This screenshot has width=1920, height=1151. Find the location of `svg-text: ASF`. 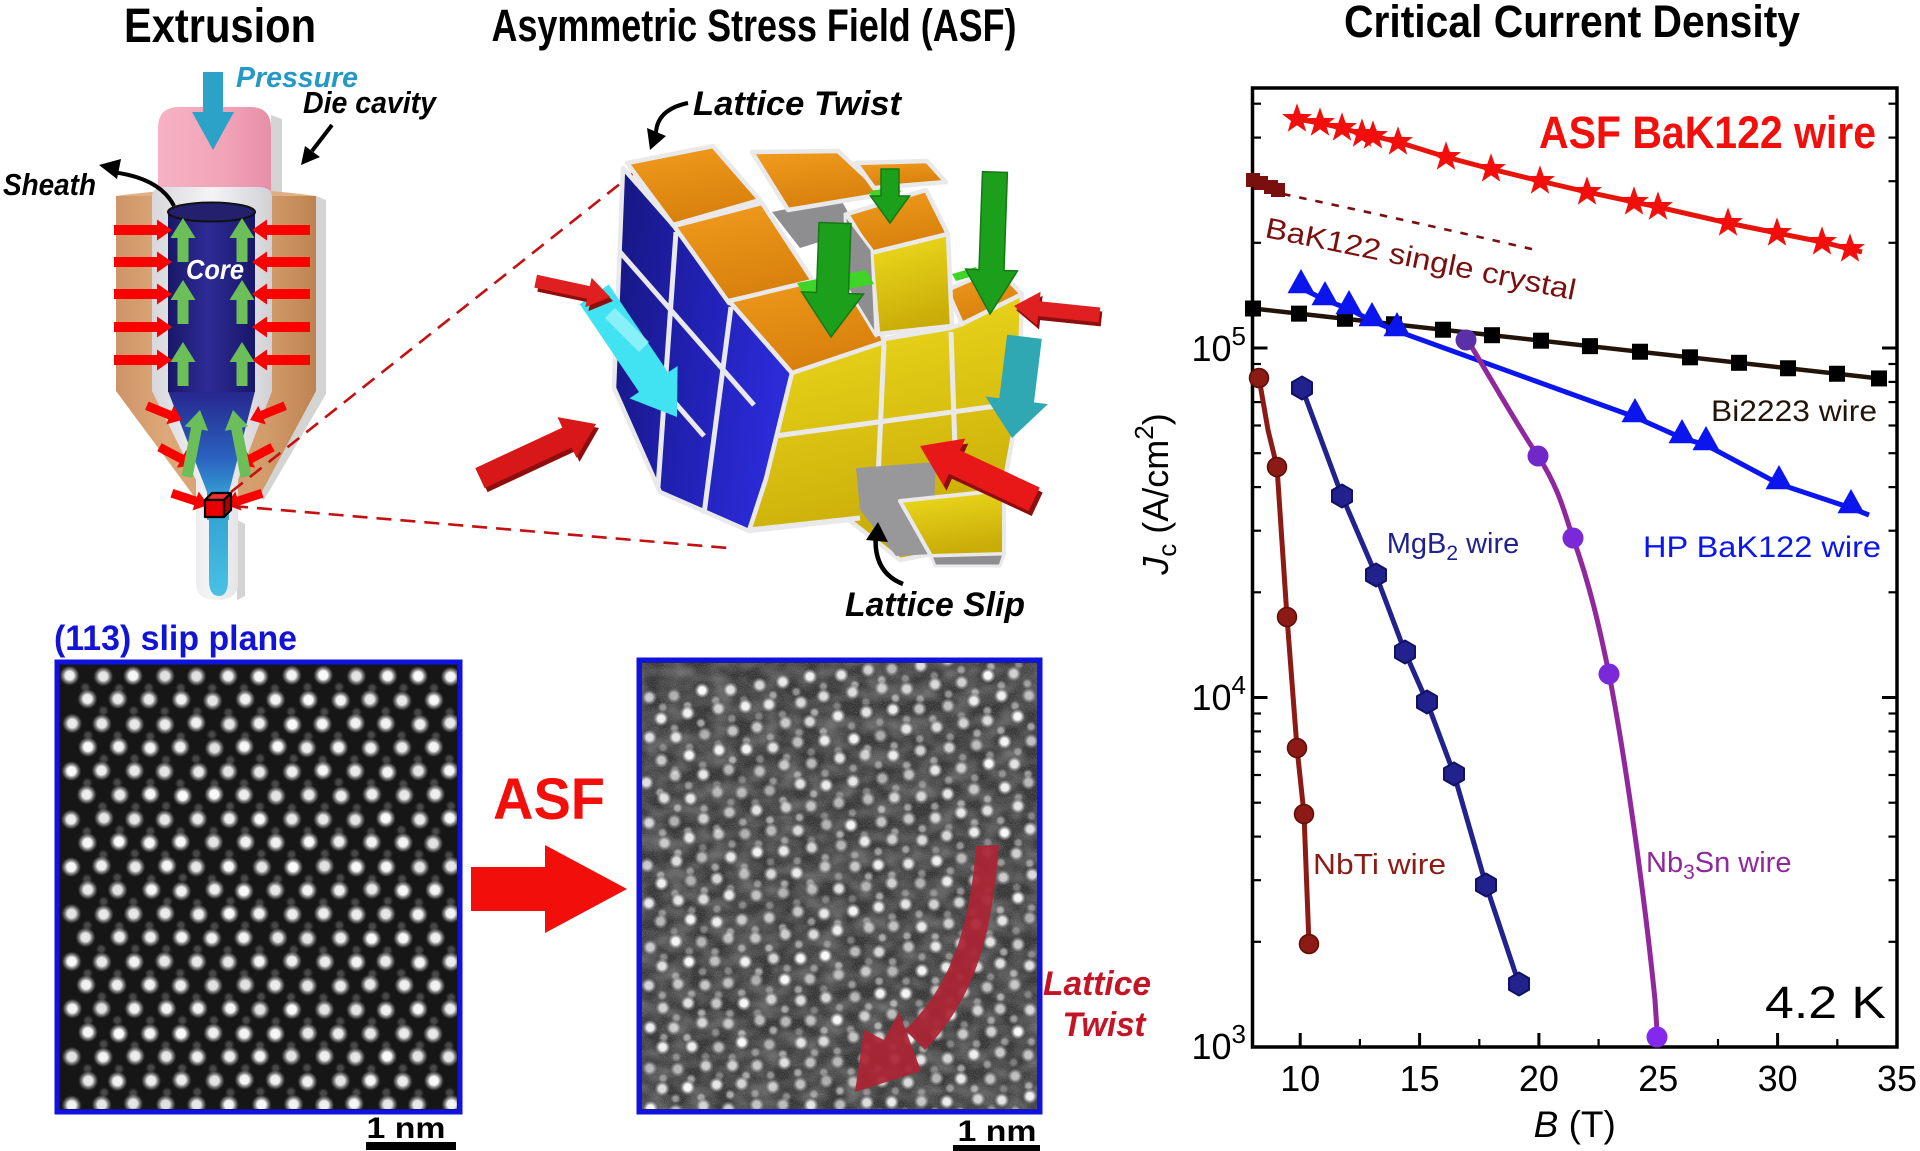

svg-text: ASF is located at coordinates (549, 799).